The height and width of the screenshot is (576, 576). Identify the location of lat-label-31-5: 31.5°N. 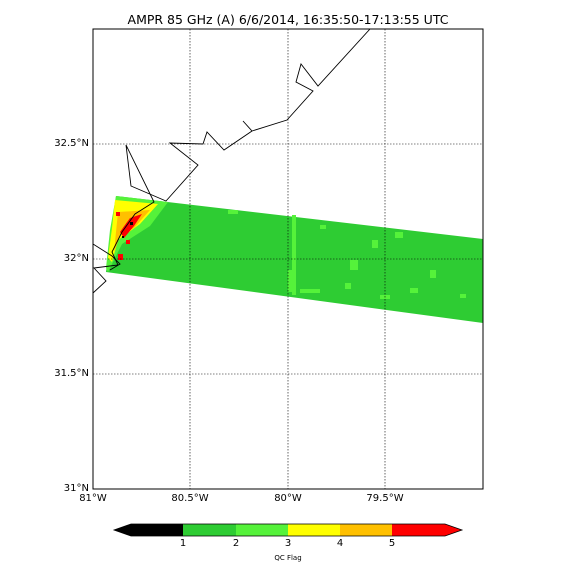
(71, 373).